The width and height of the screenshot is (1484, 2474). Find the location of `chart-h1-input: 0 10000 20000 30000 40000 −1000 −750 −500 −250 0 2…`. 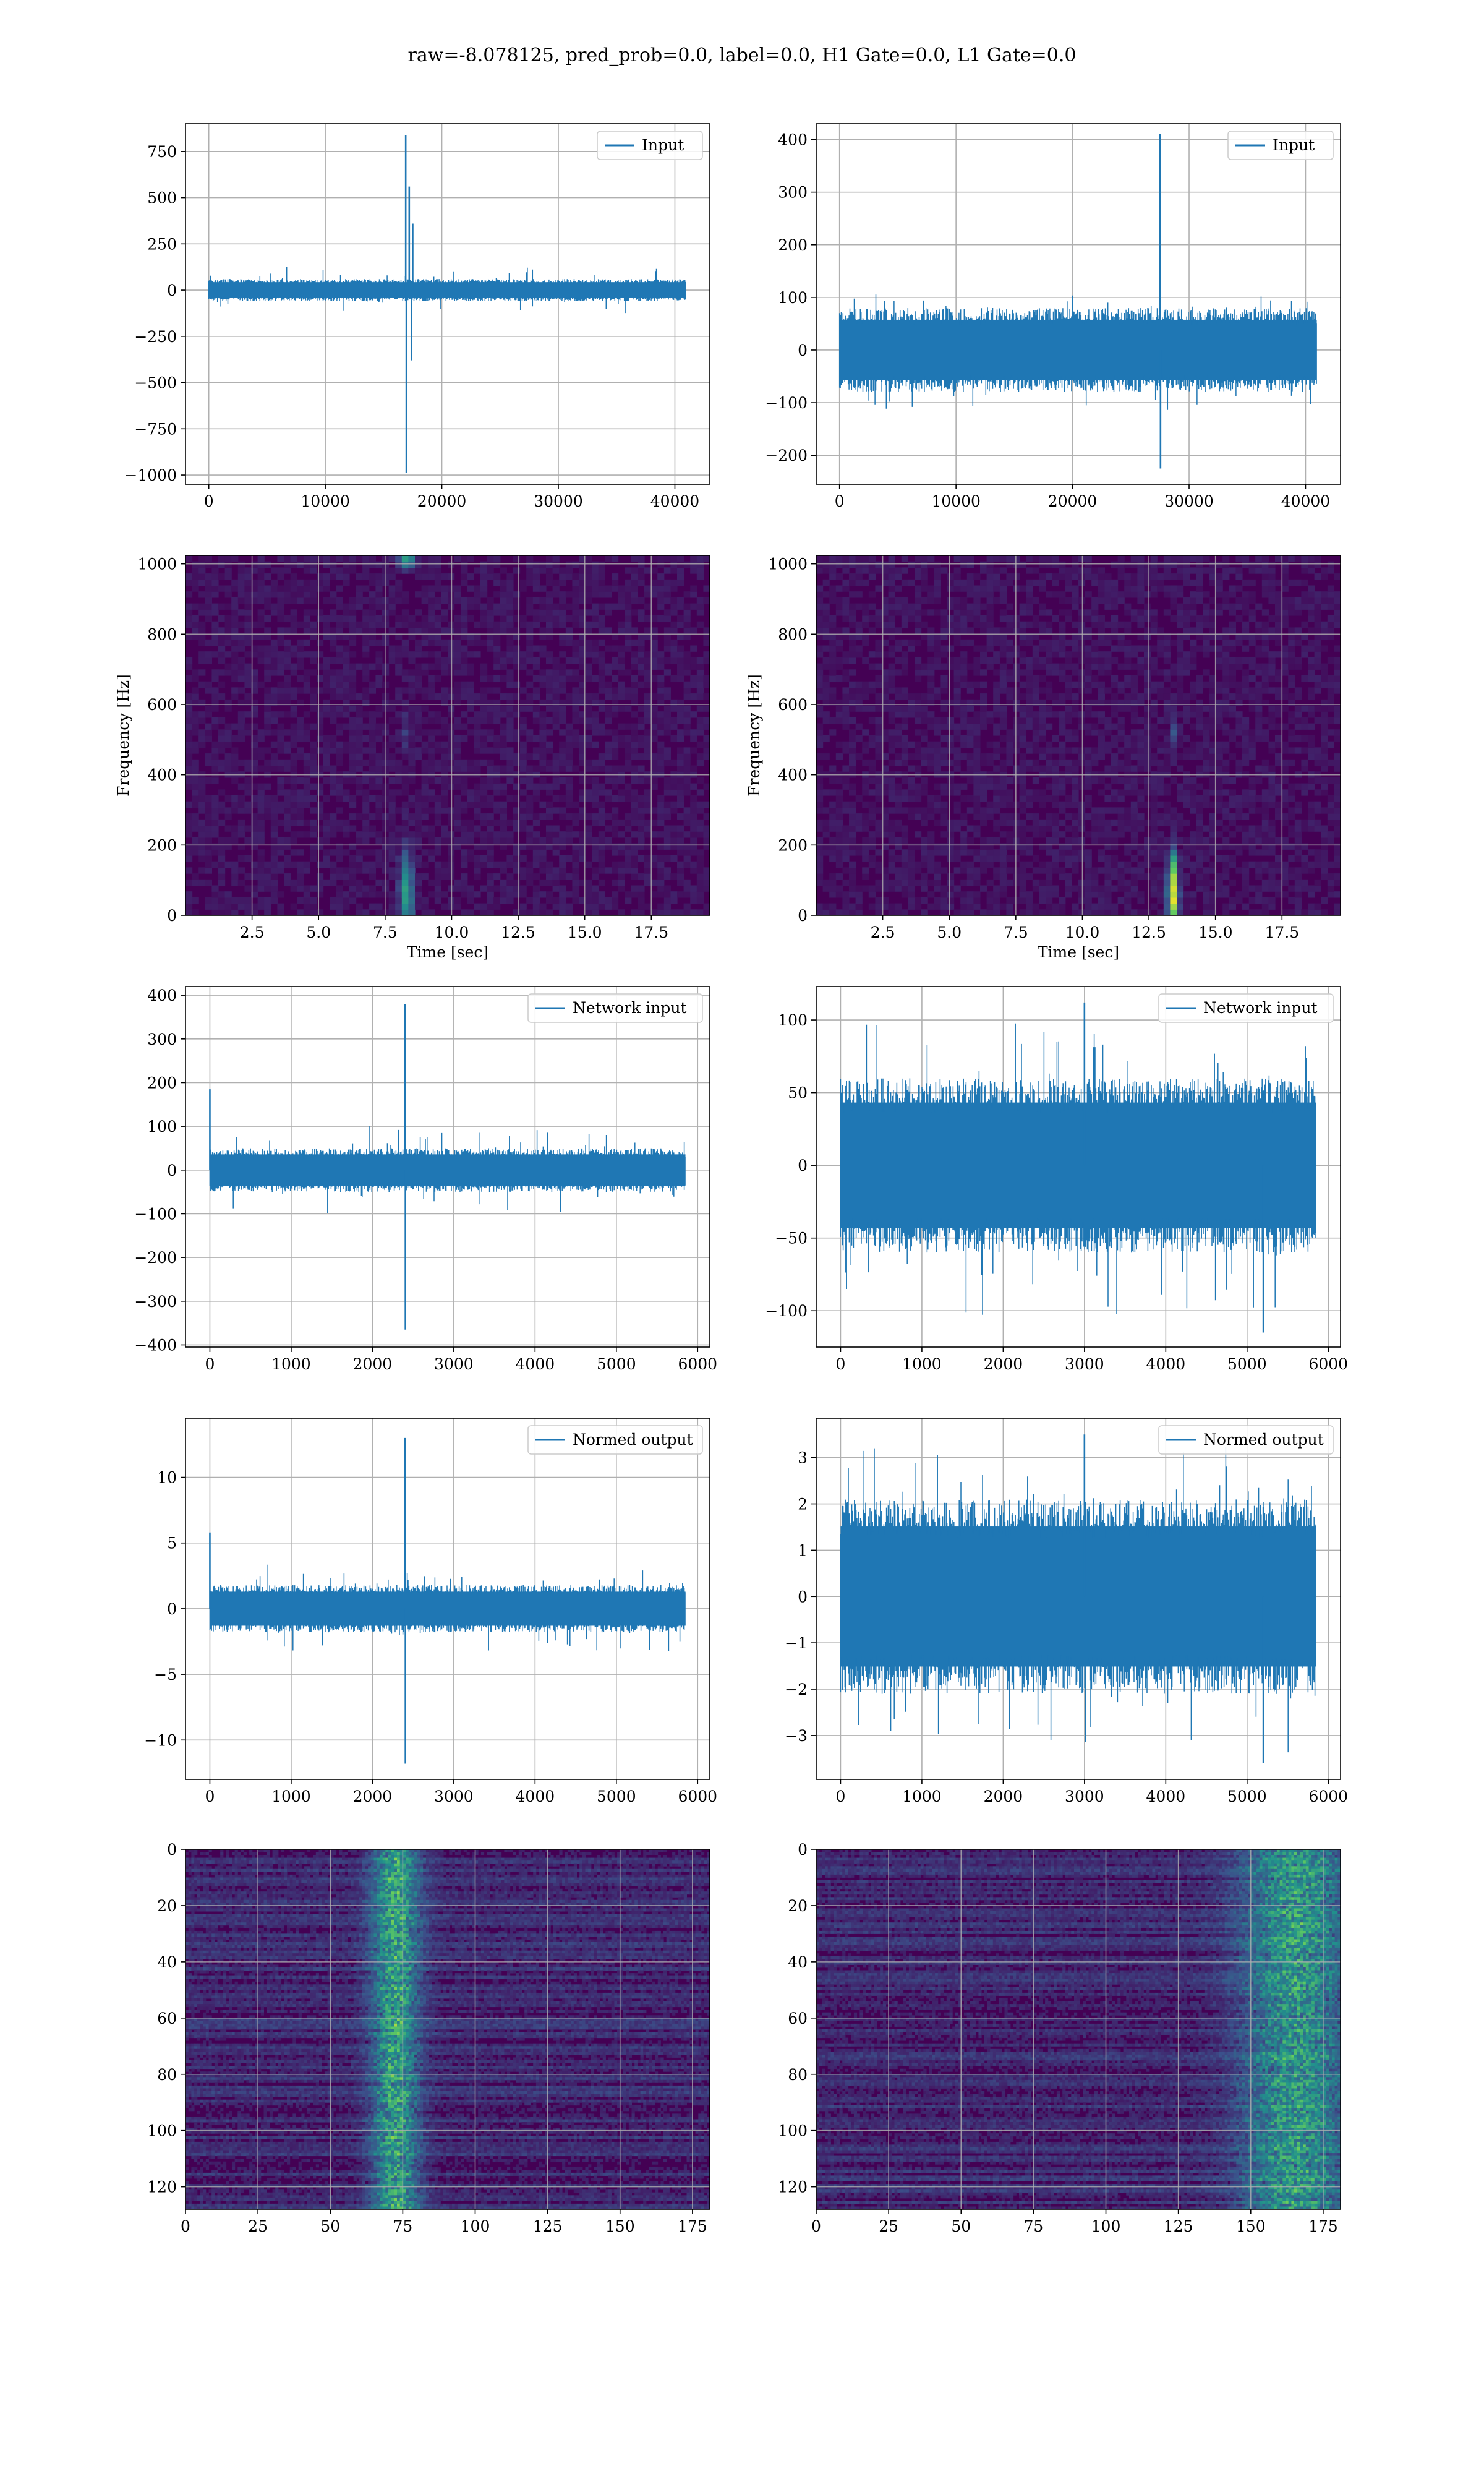

chart-h1-input: 0 10000 20000 30000 40000 −1000 −750 −500 −250 0 2… is located at coordinates (417, 316).